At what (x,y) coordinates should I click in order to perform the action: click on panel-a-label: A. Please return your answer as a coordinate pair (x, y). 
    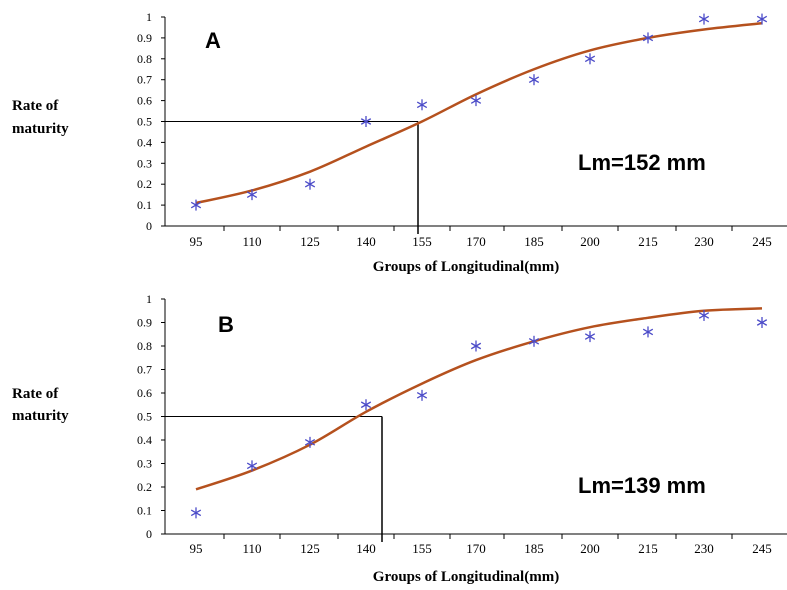
    Looking at the image, I should click on (213, 40).